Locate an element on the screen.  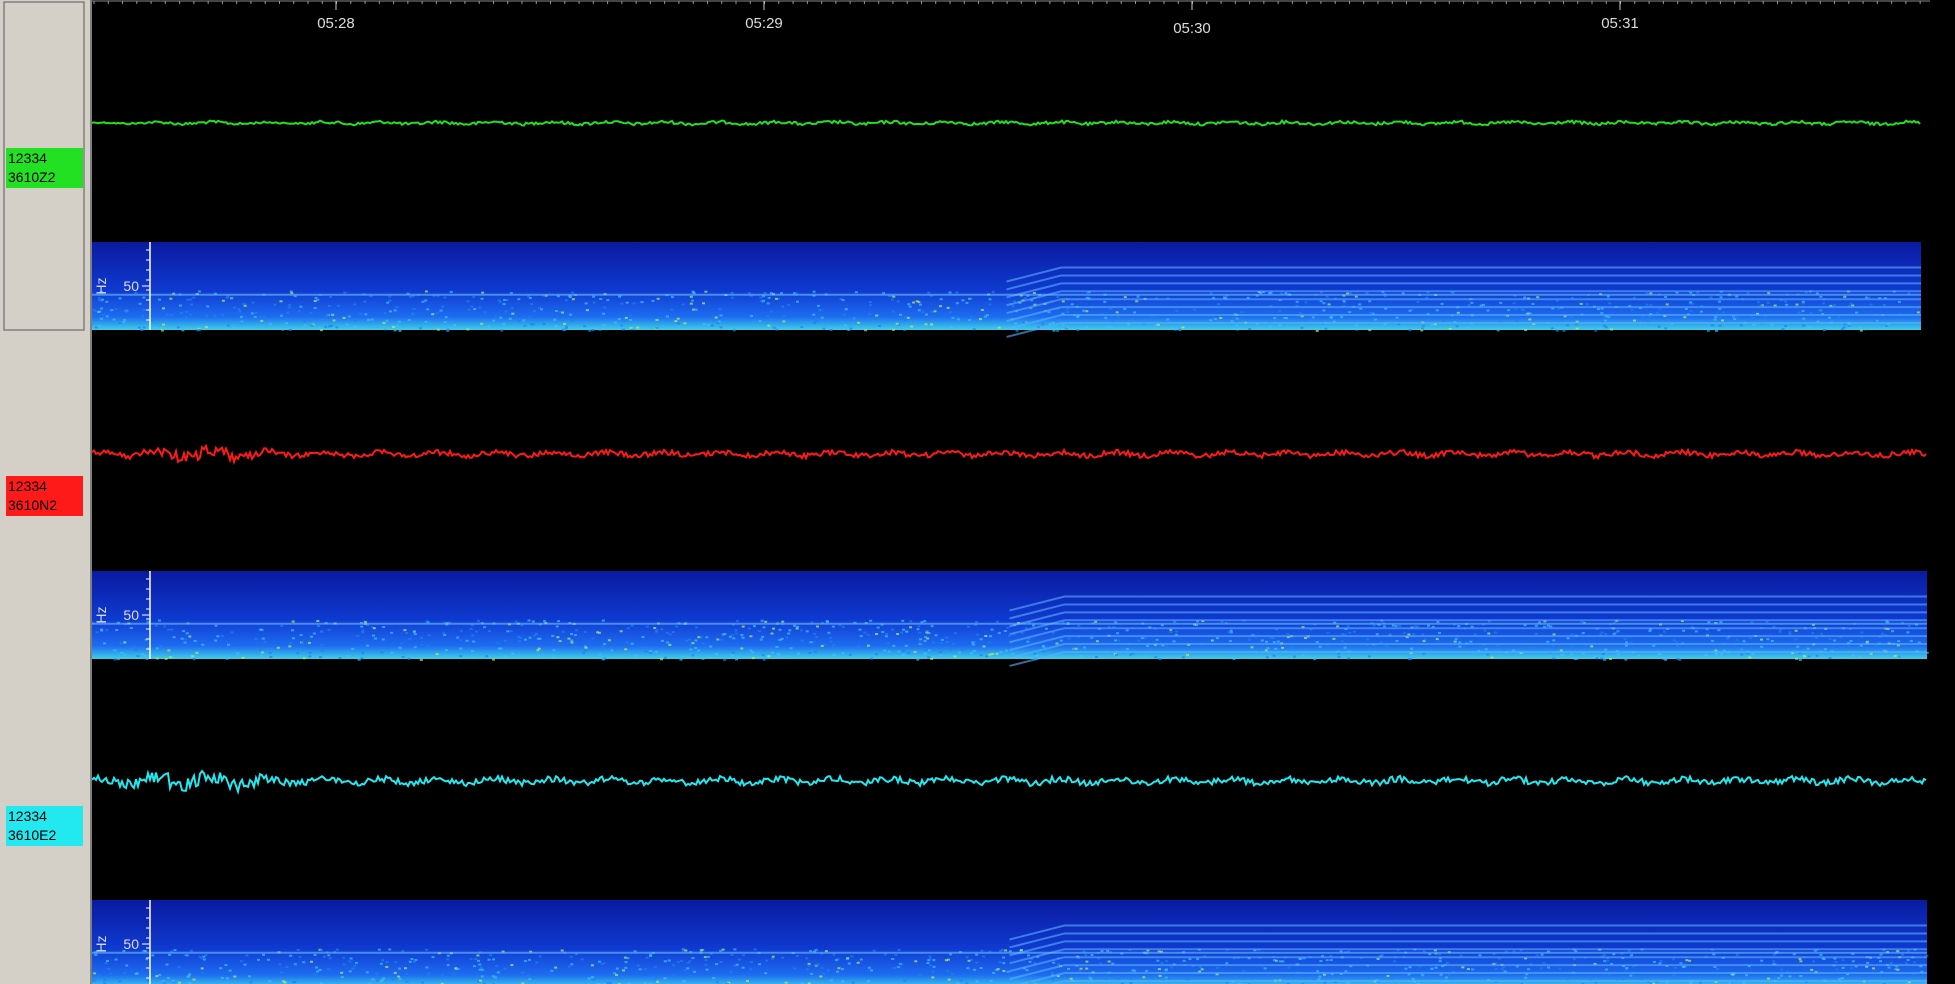
channel-component: 3610E2 is located at coordinates (32, 835).